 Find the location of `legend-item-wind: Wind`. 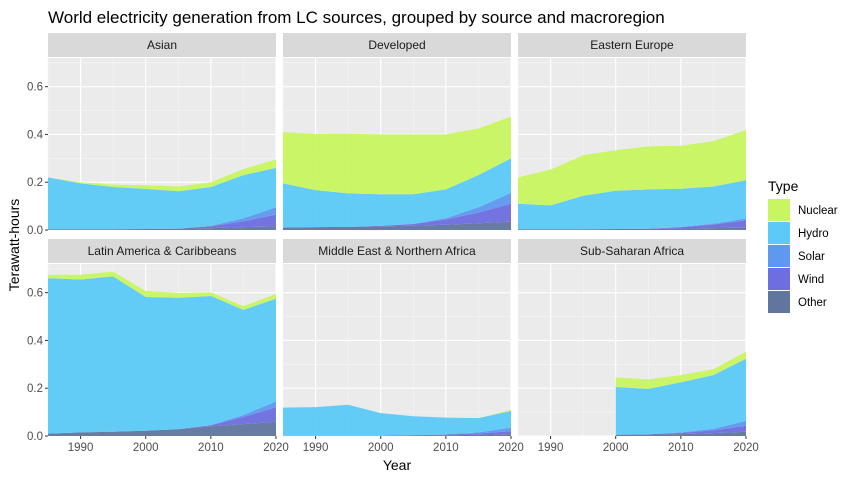

legend-item-wind: Wind is located at coordinates (796, 279).